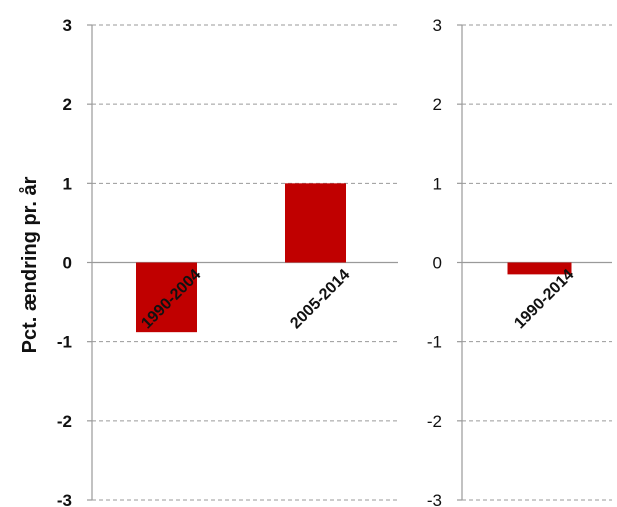 This screenshot has width=617, height=507. I want to click on y-axis-label: Pct. ændring pr. år, so click(29, 264).